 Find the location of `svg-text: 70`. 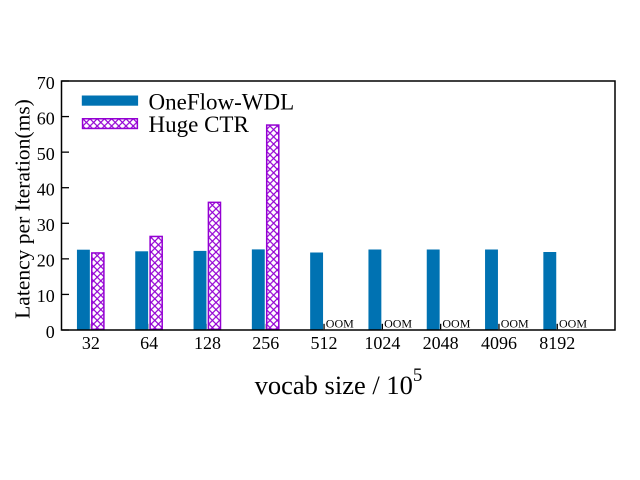

svg-text: 70 is located at coordinates (46, 83).